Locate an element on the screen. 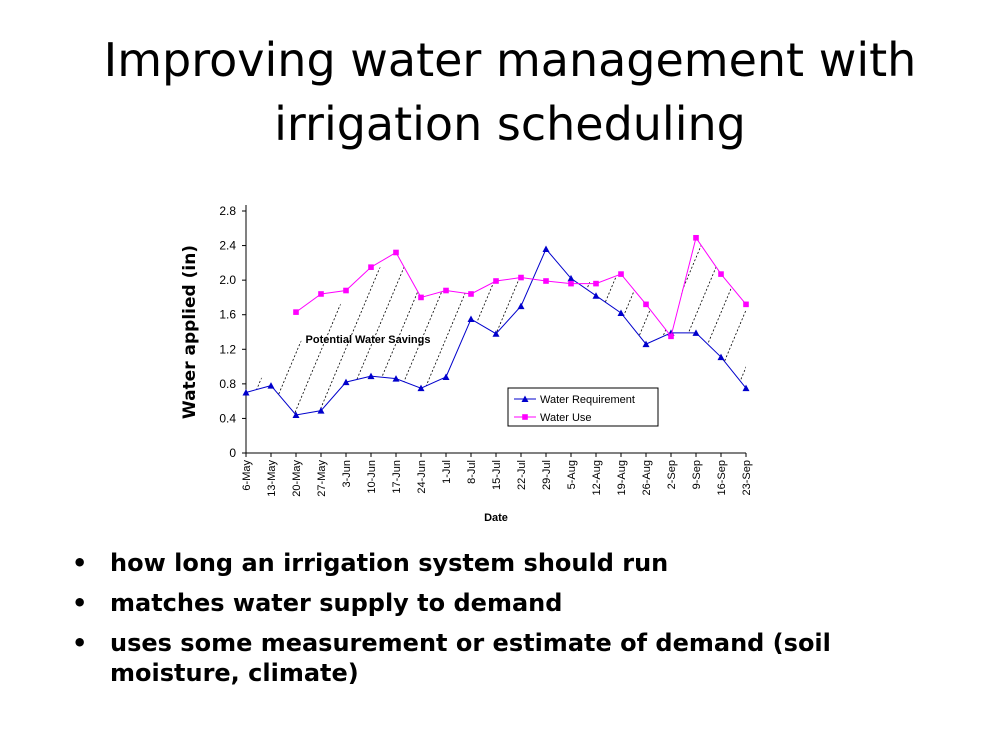  x-tick-label: 20-May is located at coordinates (297, 478).